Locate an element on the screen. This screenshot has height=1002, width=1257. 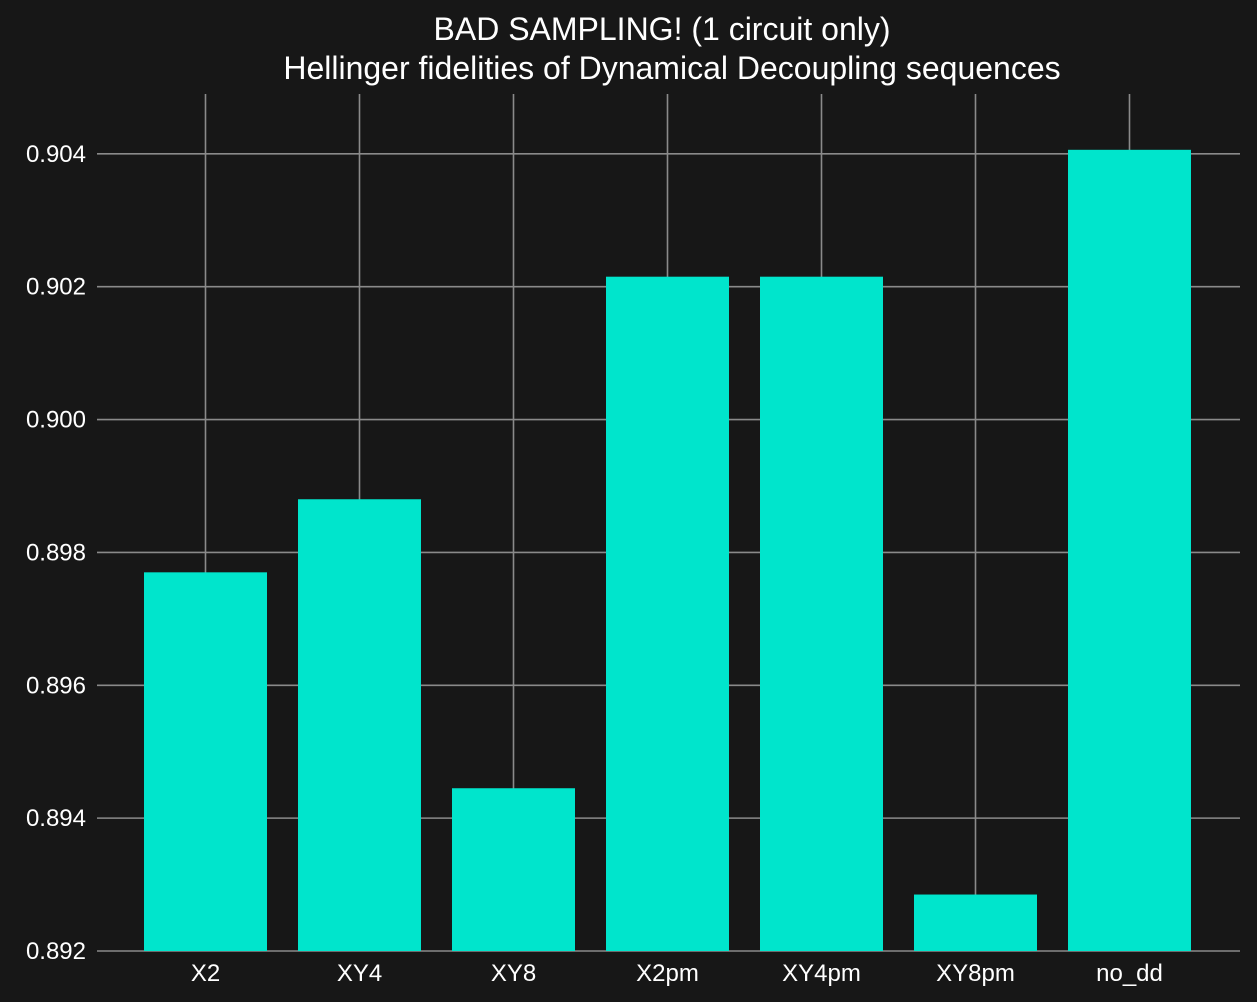
bar-XY8pm is located at coordinates (975, 922).